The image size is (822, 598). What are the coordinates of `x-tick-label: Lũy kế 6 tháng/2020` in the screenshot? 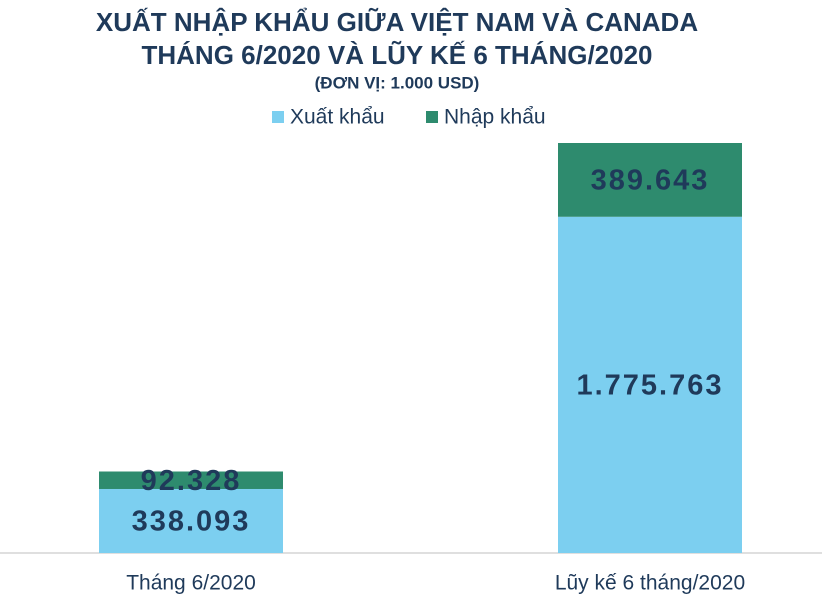 It's located at (650, 583).